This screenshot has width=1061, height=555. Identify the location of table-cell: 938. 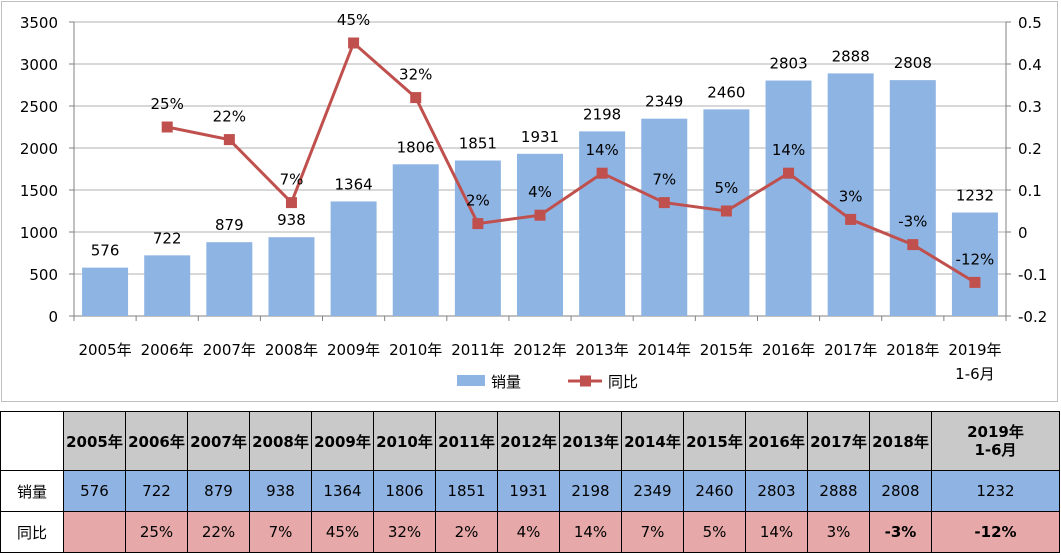
(280, 491).